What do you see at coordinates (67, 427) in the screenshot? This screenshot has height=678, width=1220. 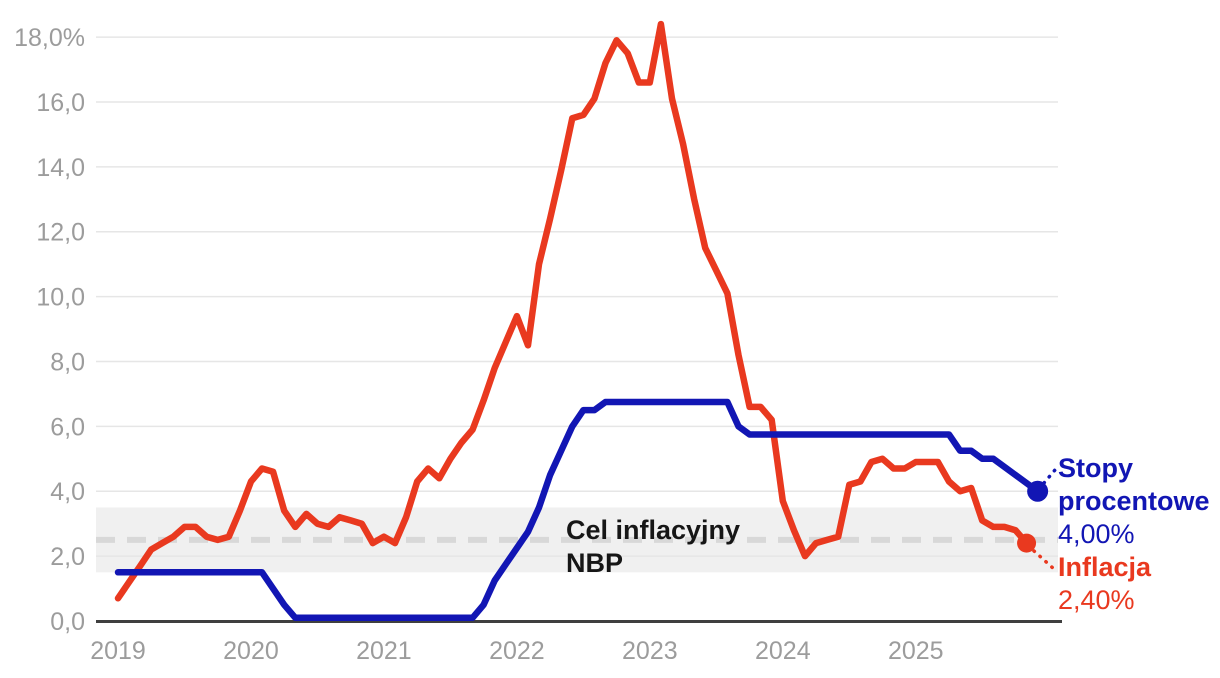 I see `y-axis-tick-label: 6,0` at bounding box center [67, 427].